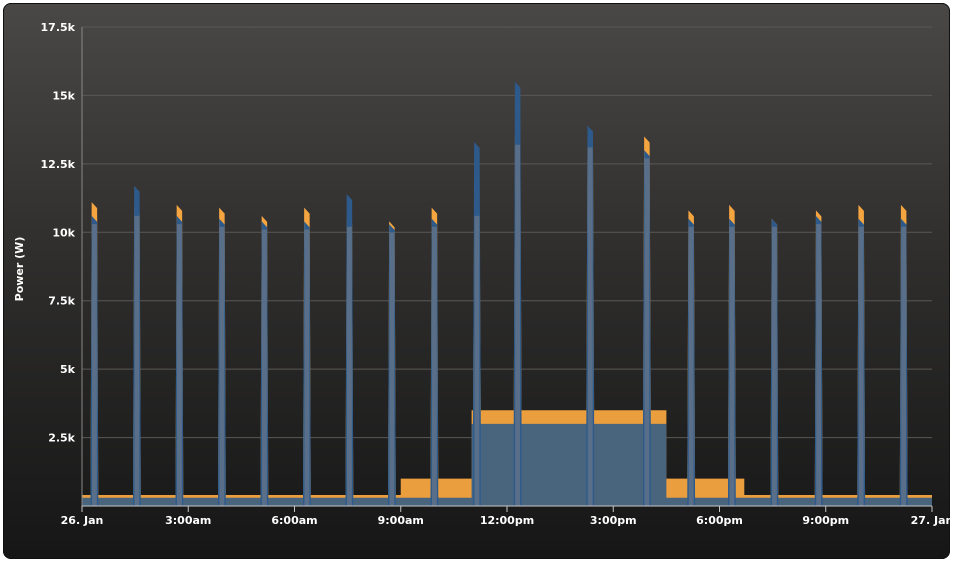  I want to click on y-tick-label: 7.5k, so click(61, 301).